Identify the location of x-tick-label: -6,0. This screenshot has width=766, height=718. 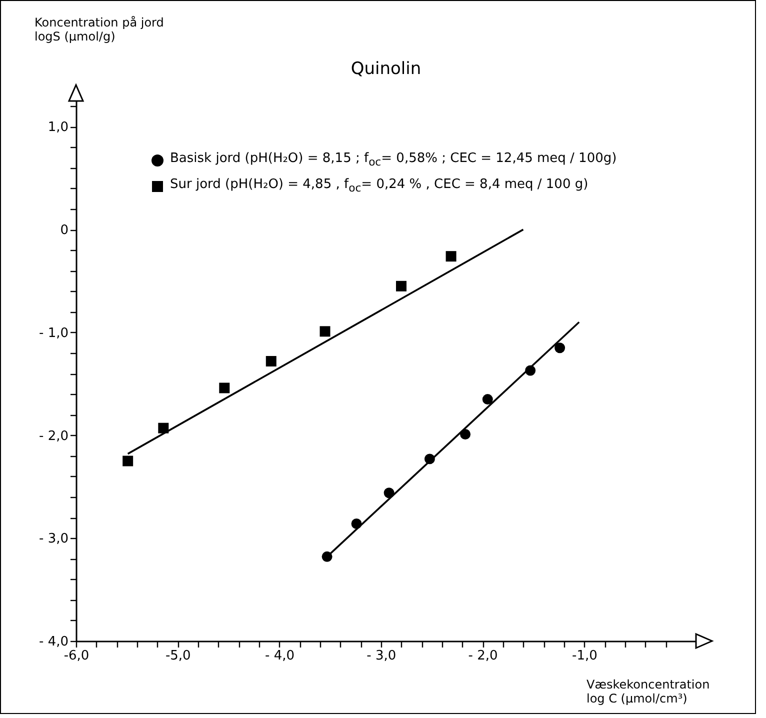
(77, 656).